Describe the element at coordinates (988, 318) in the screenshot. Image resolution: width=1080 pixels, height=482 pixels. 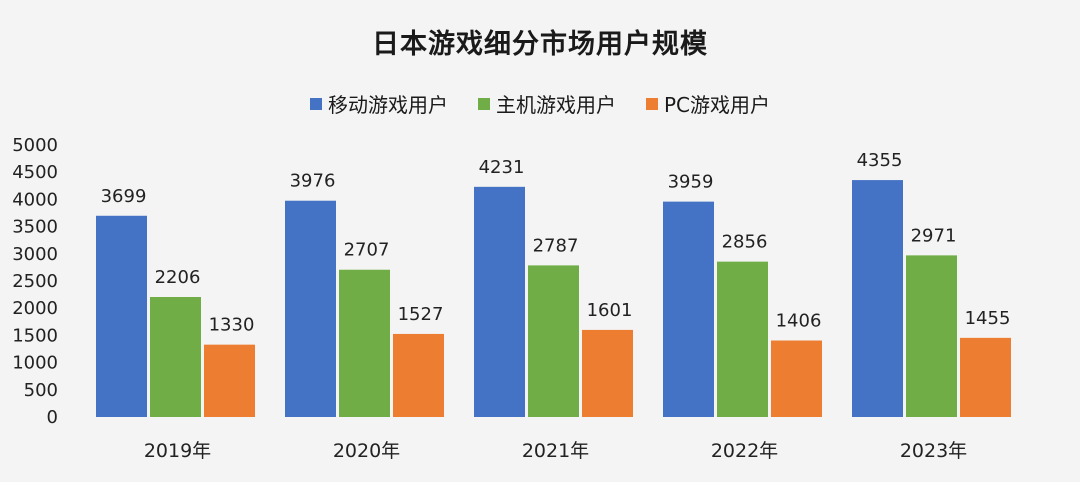
I see `data-label: 1455` at that location.